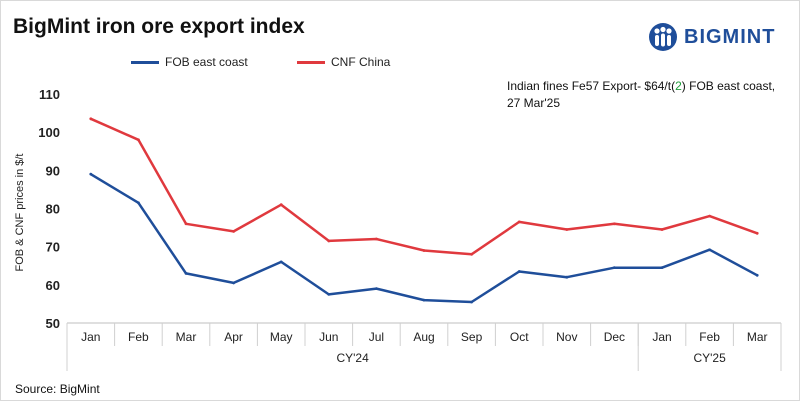 This screenshot has width=800, height=401. What do you see at coordinates (678, 86) in the screenshot?
I see `annotation-change: 2` at bounding box center [678, 86].